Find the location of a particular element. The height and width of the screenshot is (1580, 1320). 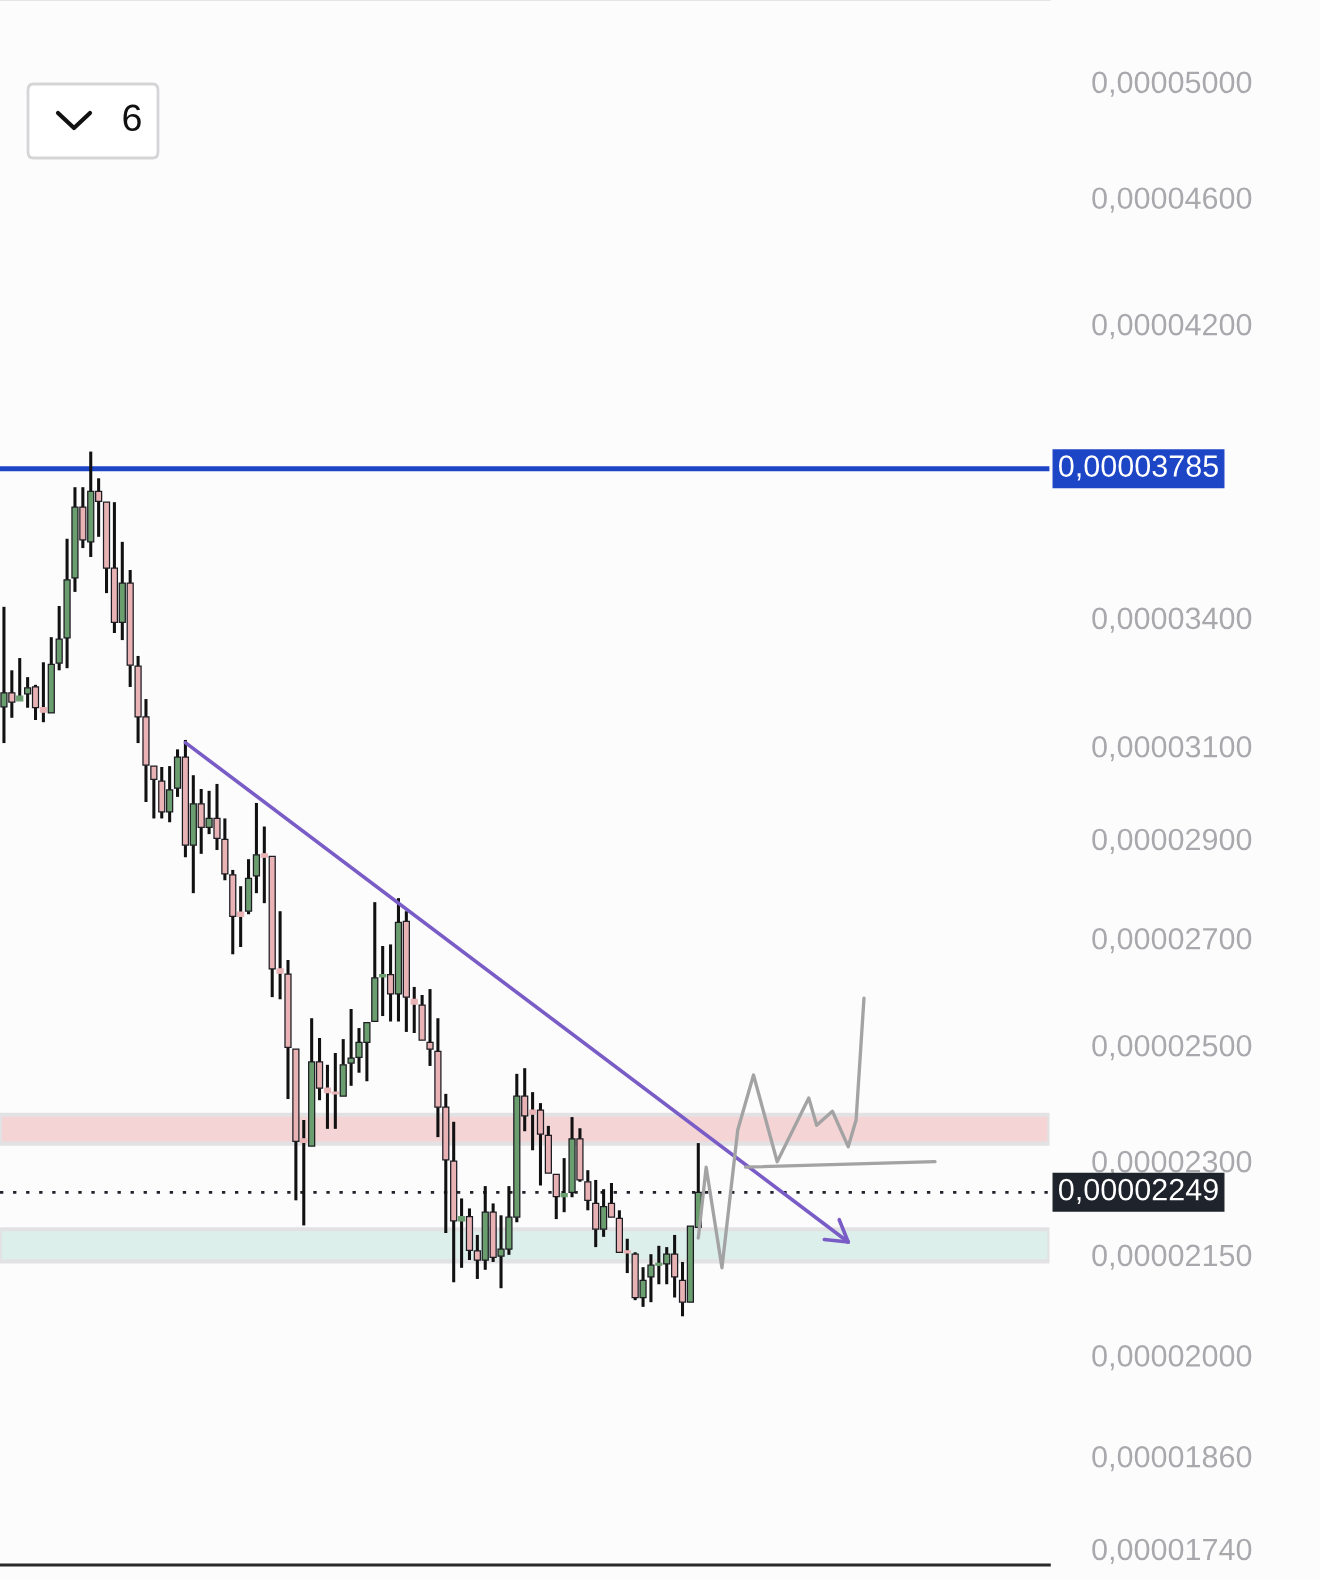

y-tick-label: 0,00002700 is located at coordinates (1172, 940).